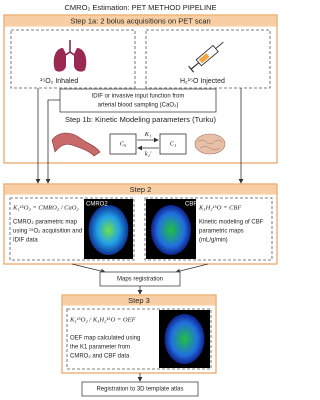 This screenshot has width=320, height=400. Describe the element at coordinates (202, 81) in the screenshot. I see `injected-label: H₂¹⁵O Injected` at that location.